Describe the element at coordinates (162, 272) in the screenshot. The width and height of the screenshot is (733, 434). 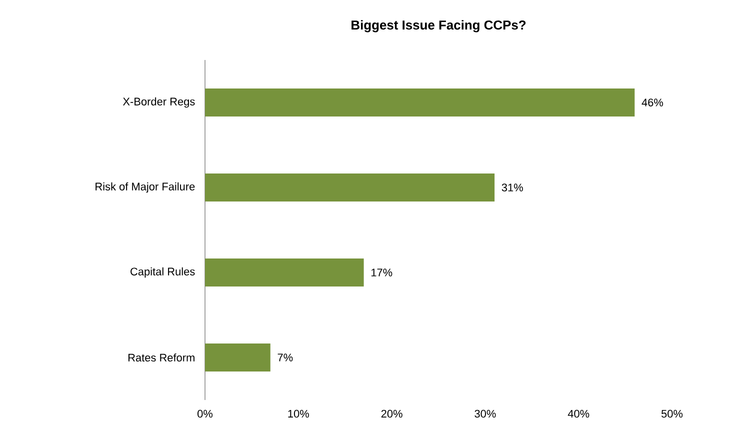
I see `y-tick-label: Capital Rules` at that location.